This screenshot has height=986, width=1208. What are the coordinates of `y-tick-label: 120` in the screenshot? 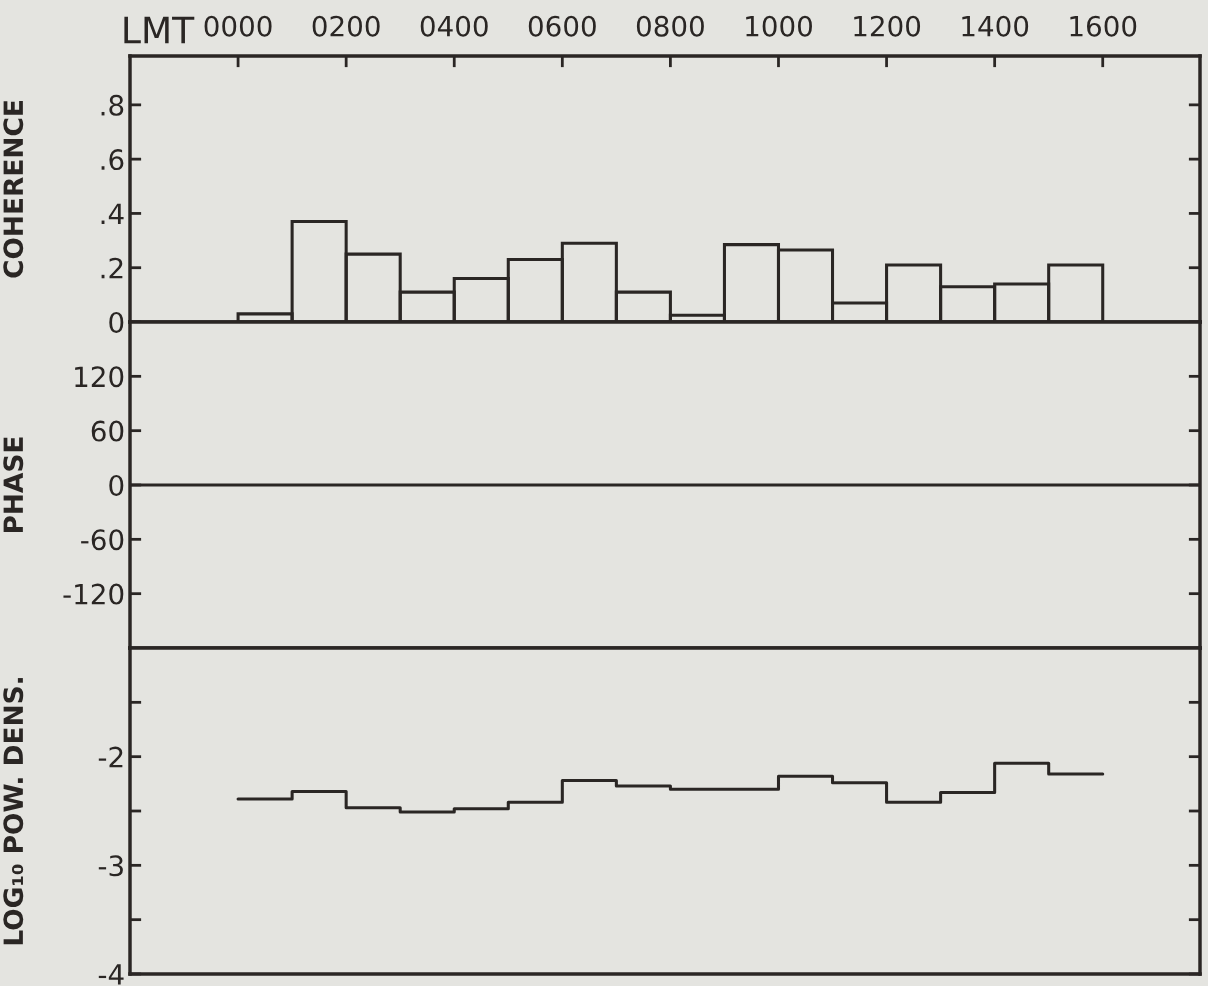 It's located at (99, 377).